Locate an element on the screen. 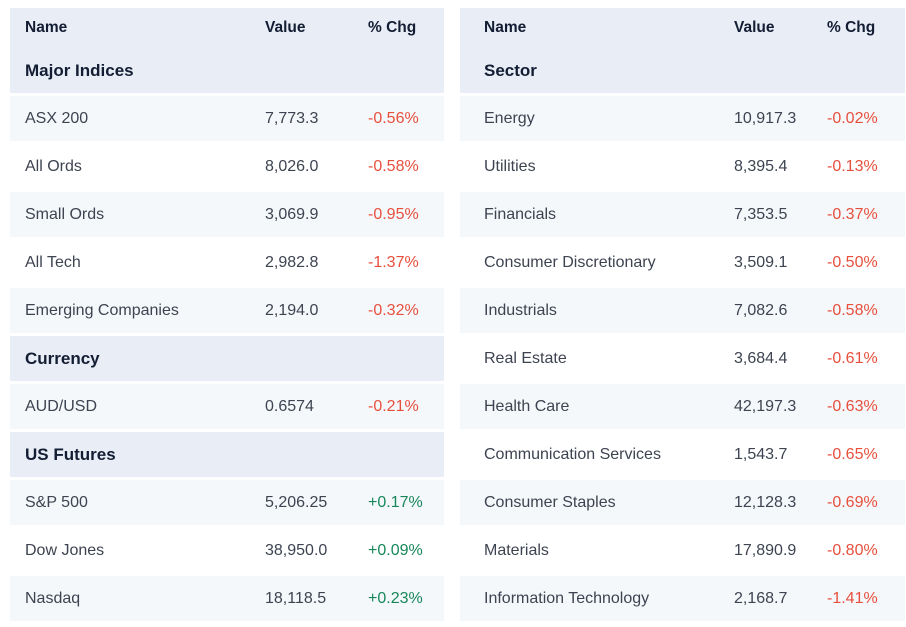 The height and width of the screenshot is (627, 906). row-value: 8,026.0 is located at coordinates (292, 166).